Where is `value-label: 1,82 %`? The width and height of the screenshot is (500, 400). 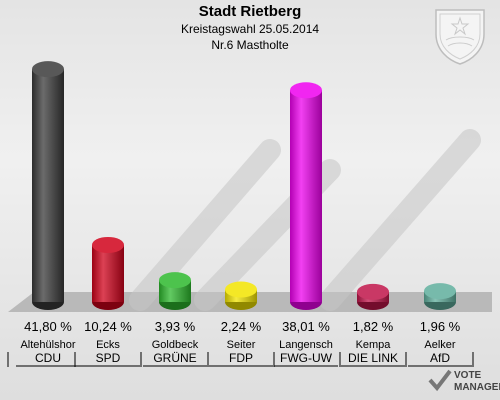 value-label: 1,82 % is located at coordinates (373, 326).